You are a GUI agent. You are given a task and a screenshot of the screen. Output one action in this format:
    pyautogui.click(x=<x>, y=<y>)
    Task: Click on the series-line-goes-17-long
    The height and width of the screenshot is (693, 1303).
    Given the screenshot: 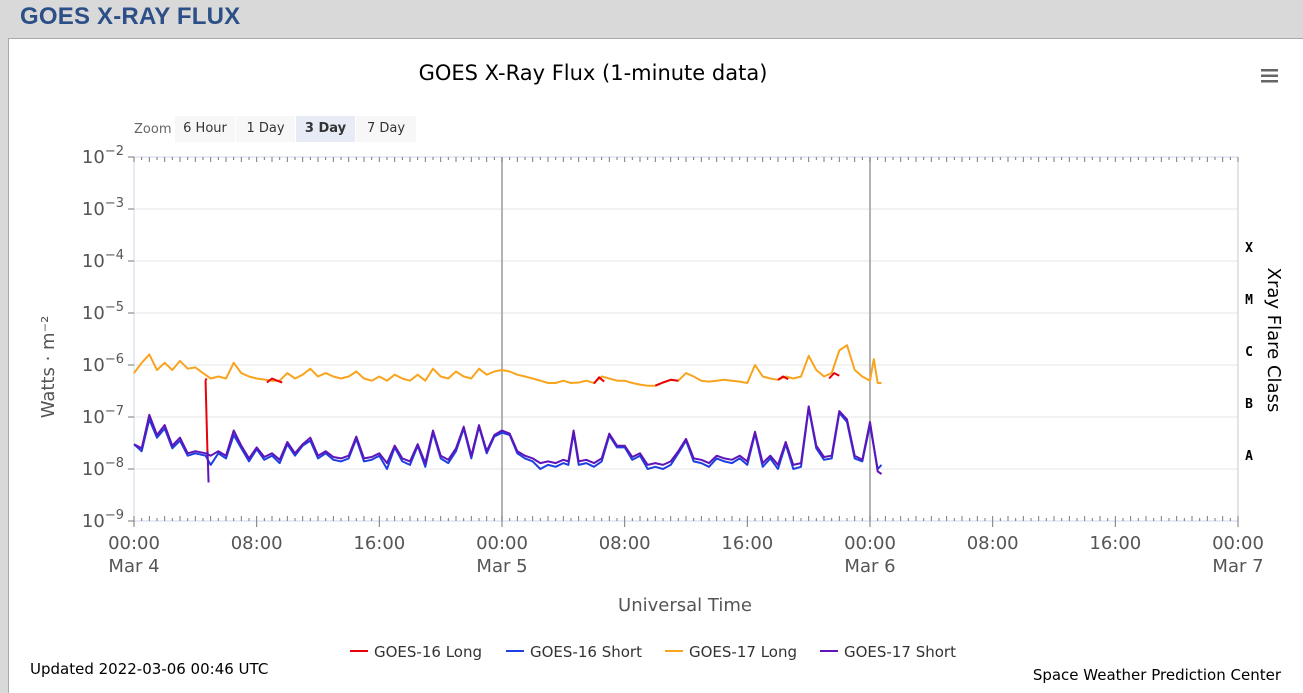 What is the action you would take?
    pyautogui.click(x=507, y=365)
    